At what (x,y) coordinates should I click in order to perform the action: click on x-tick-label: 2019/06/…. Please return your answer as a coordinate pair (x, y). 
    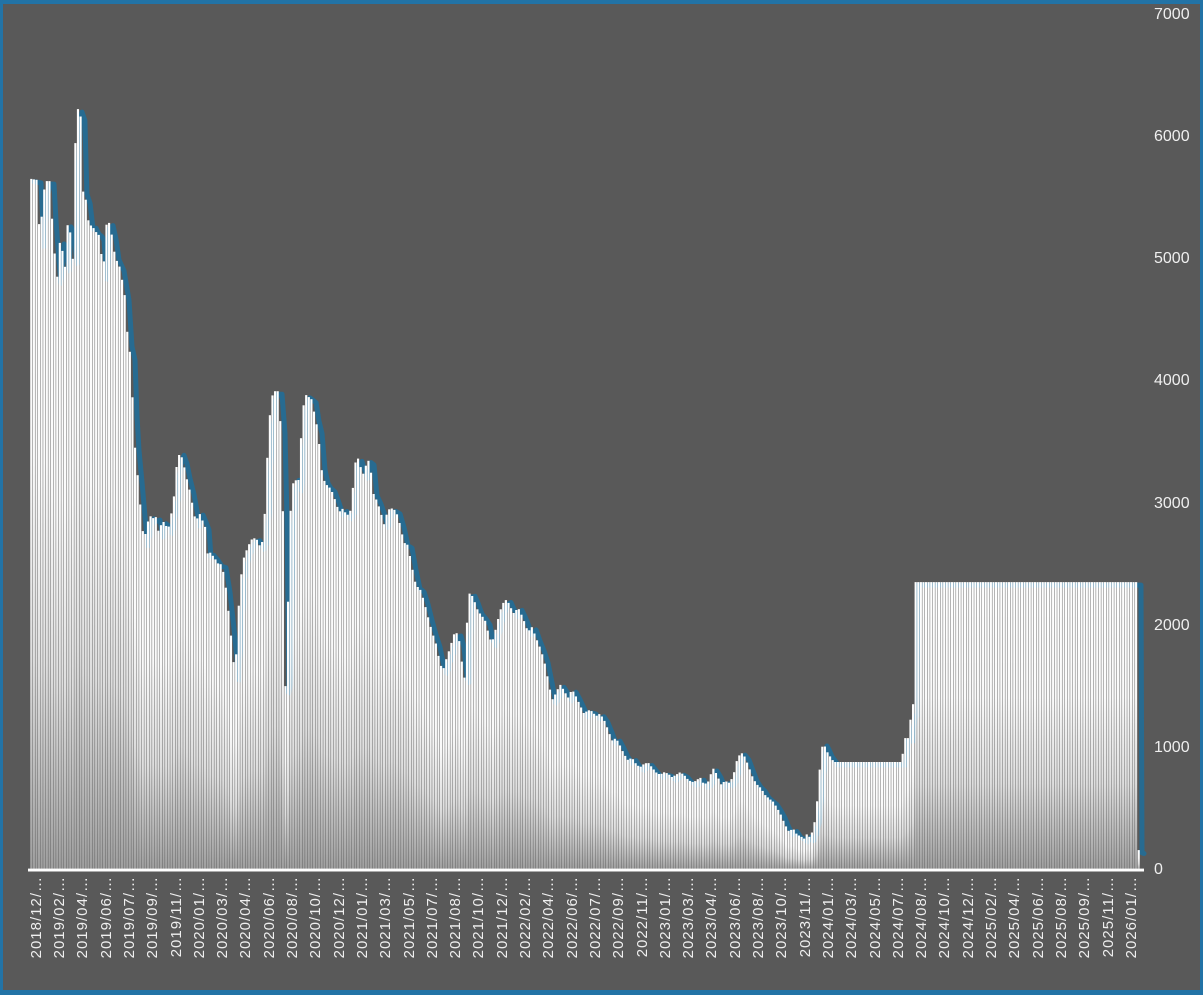
    Looking at the image, I should click on (106, 917).